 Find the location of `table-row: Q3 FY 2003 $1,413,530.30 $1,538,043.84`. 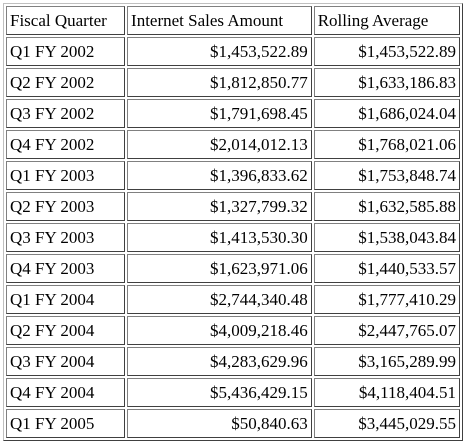

table-row: Q3 FY 2003 $1,413,530.30 $1,538,043.84 is located at coordinates (233, 237).